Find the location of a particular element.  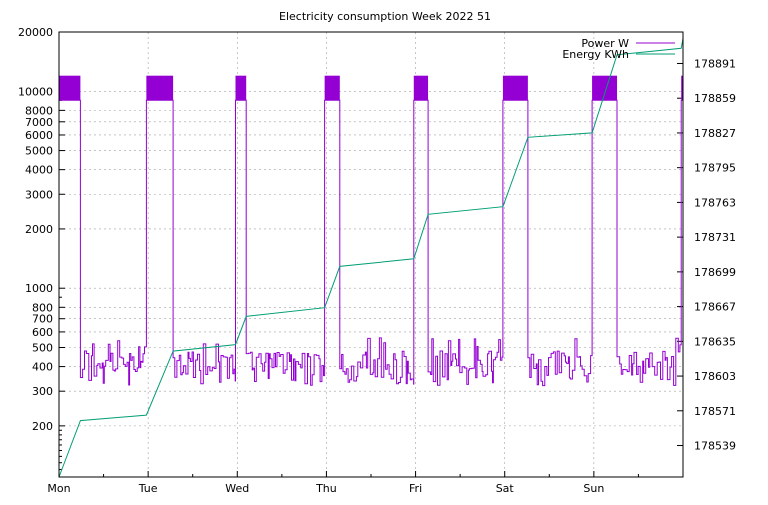

y-tick-label: 200 is located at coordinates (42, 426).